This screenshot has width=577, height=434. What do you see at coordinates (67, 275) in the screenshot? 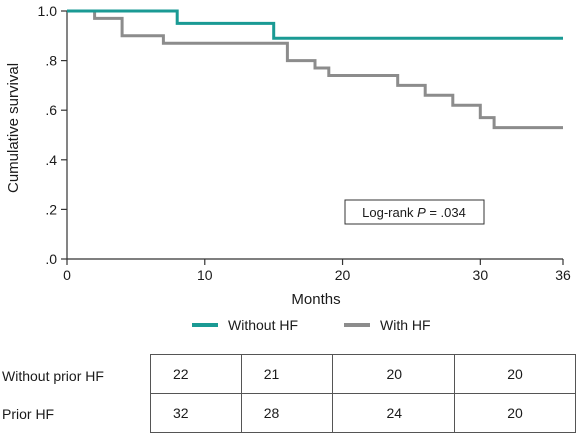
I see `x-tick-label: 0` at bounding box center [67, 275].